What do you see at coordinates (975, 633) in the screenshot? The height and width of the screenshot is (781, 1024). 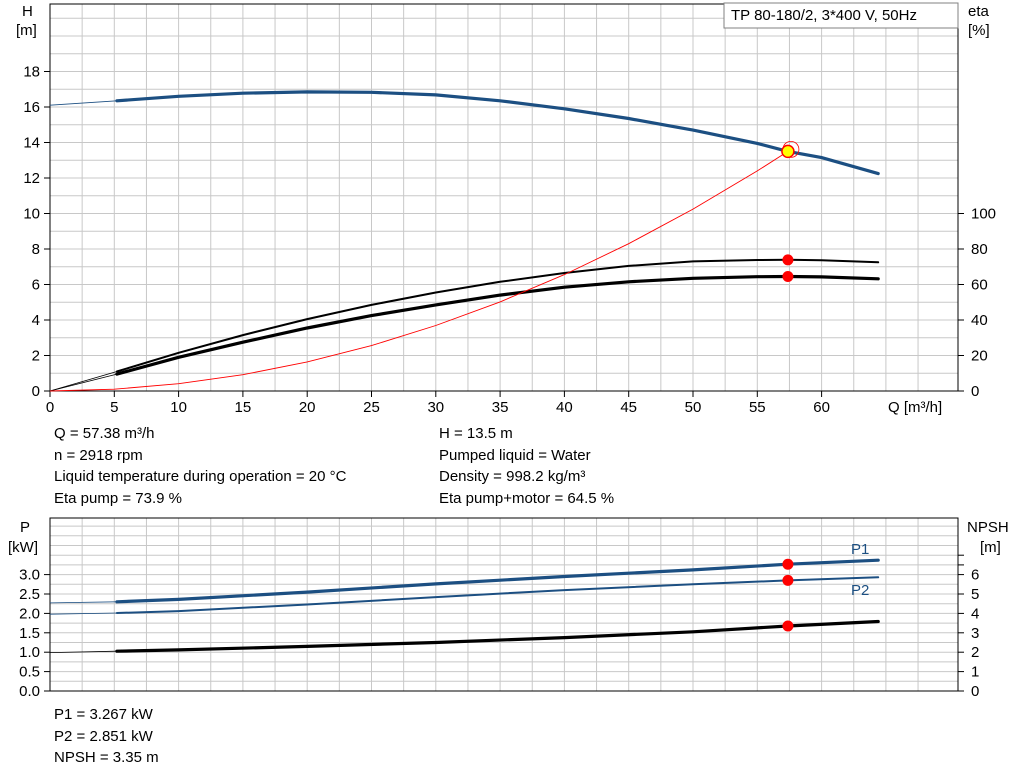 I see `npsh-tick-label: 3` at bounding box center [975, 633].